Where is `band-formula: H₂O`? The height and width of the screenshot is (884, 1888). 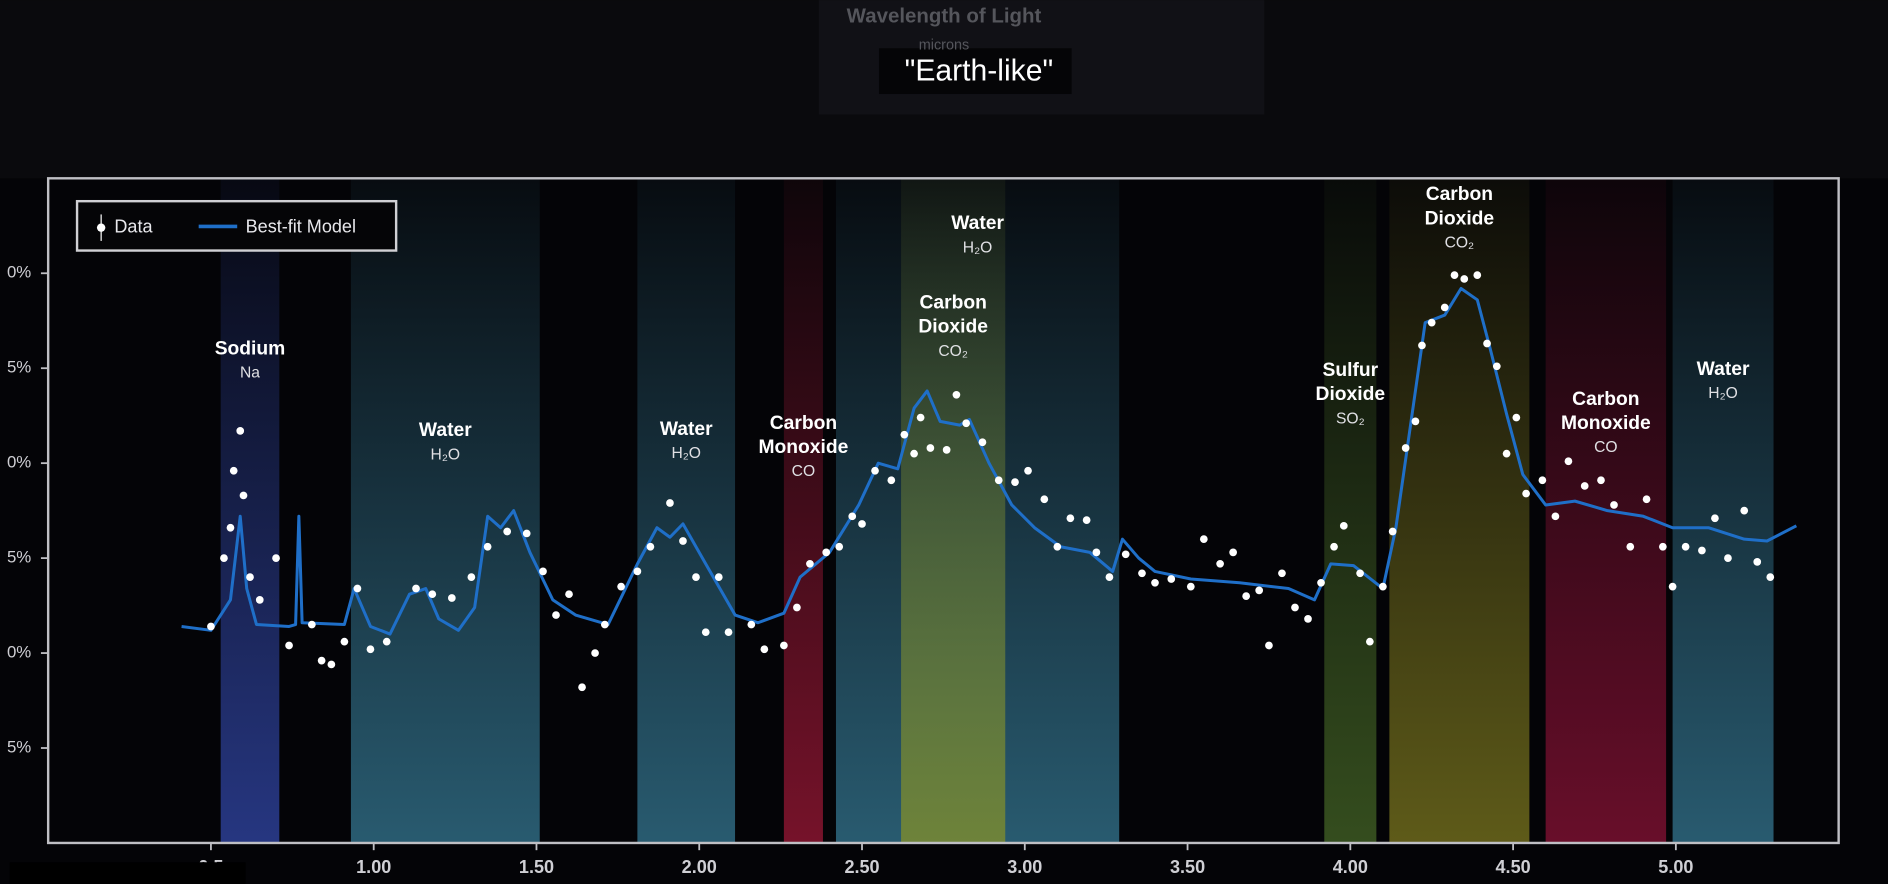 band-formula: H₂O is located at coordinates (446, 454).